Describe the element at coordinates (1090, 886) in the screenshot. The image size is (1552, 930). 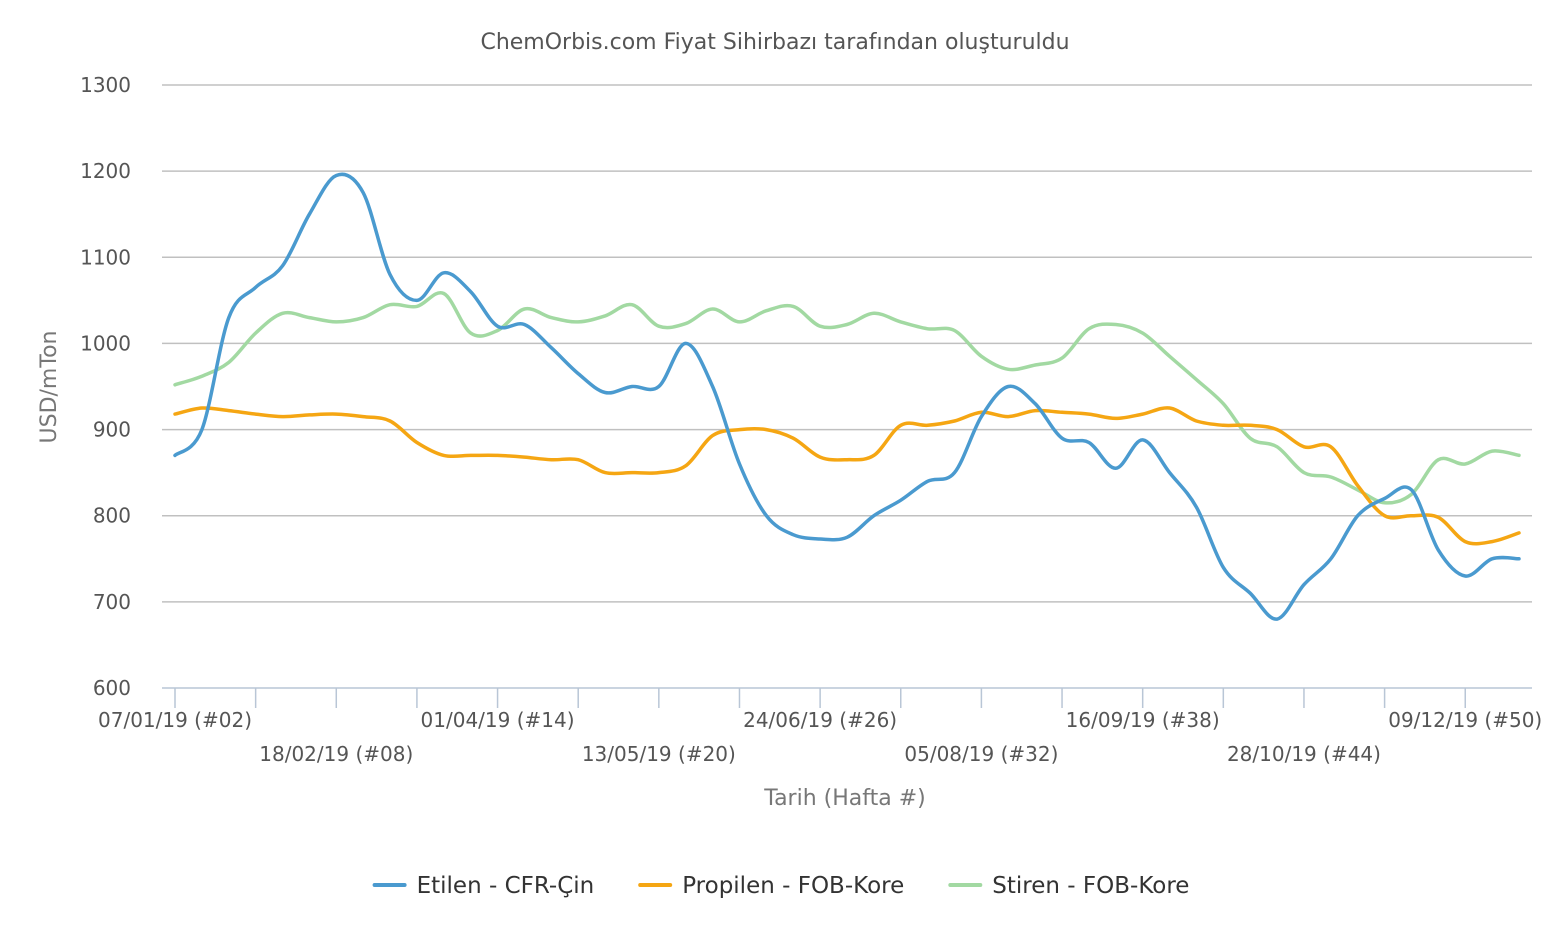
I see `legend-label: Stiren - FOB-Kore` at that location.